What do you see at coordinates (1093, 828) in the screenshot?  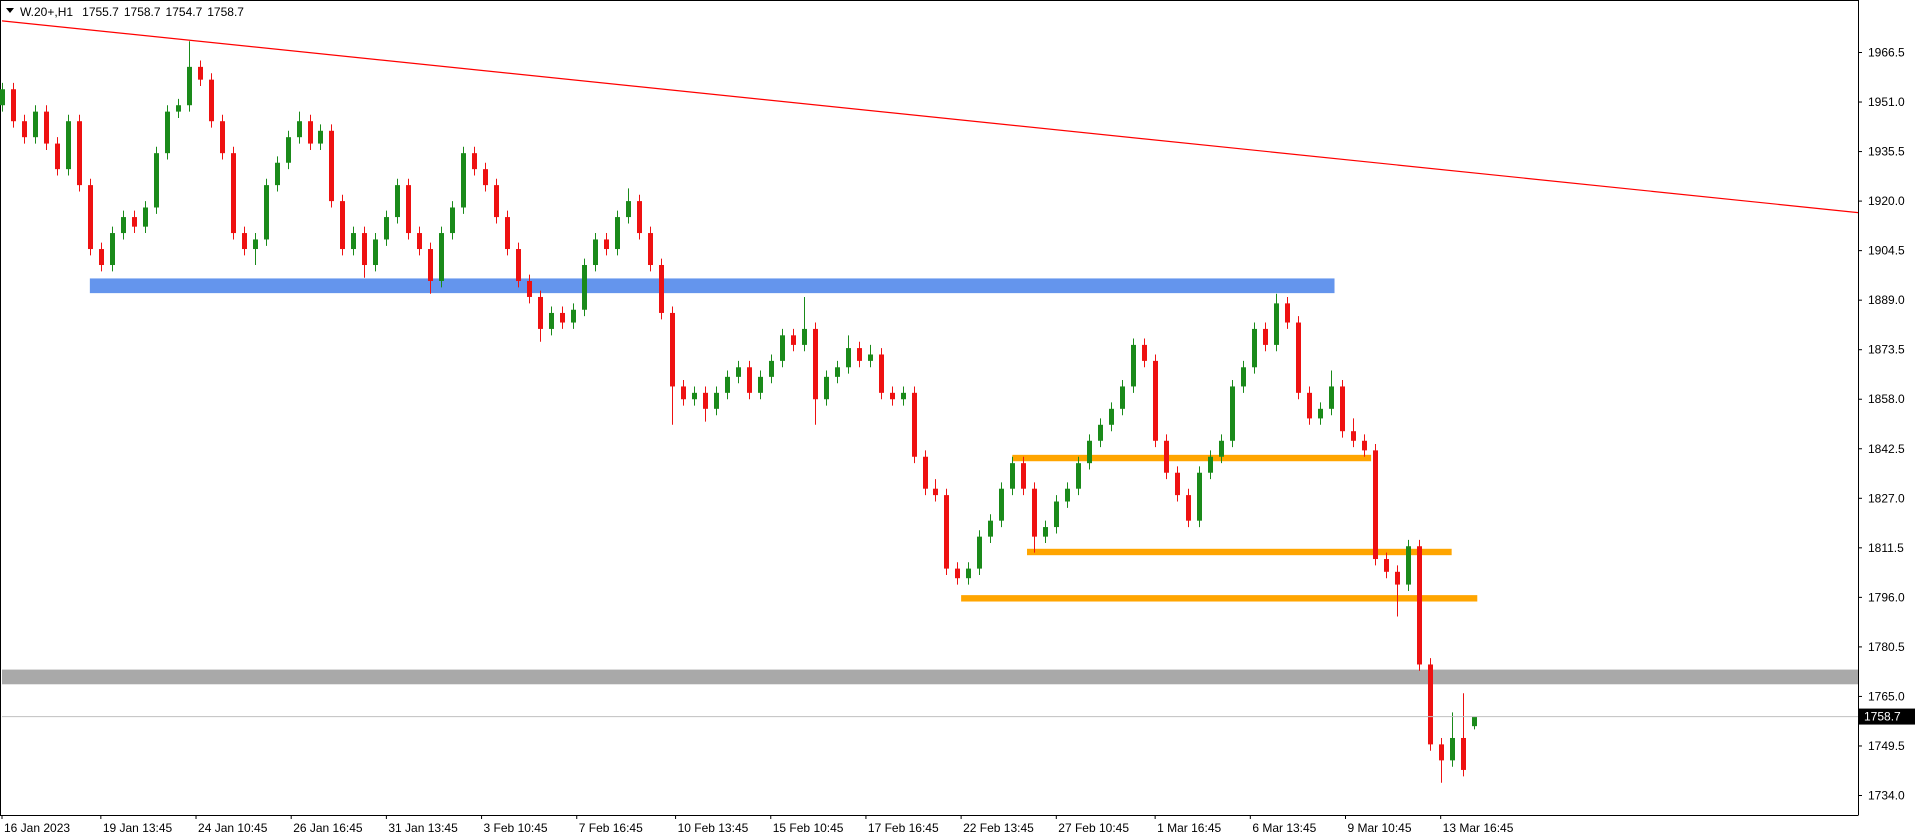 I see `x-tick-label: 27 Feb 10:45` at bounding box center [1093, 828].